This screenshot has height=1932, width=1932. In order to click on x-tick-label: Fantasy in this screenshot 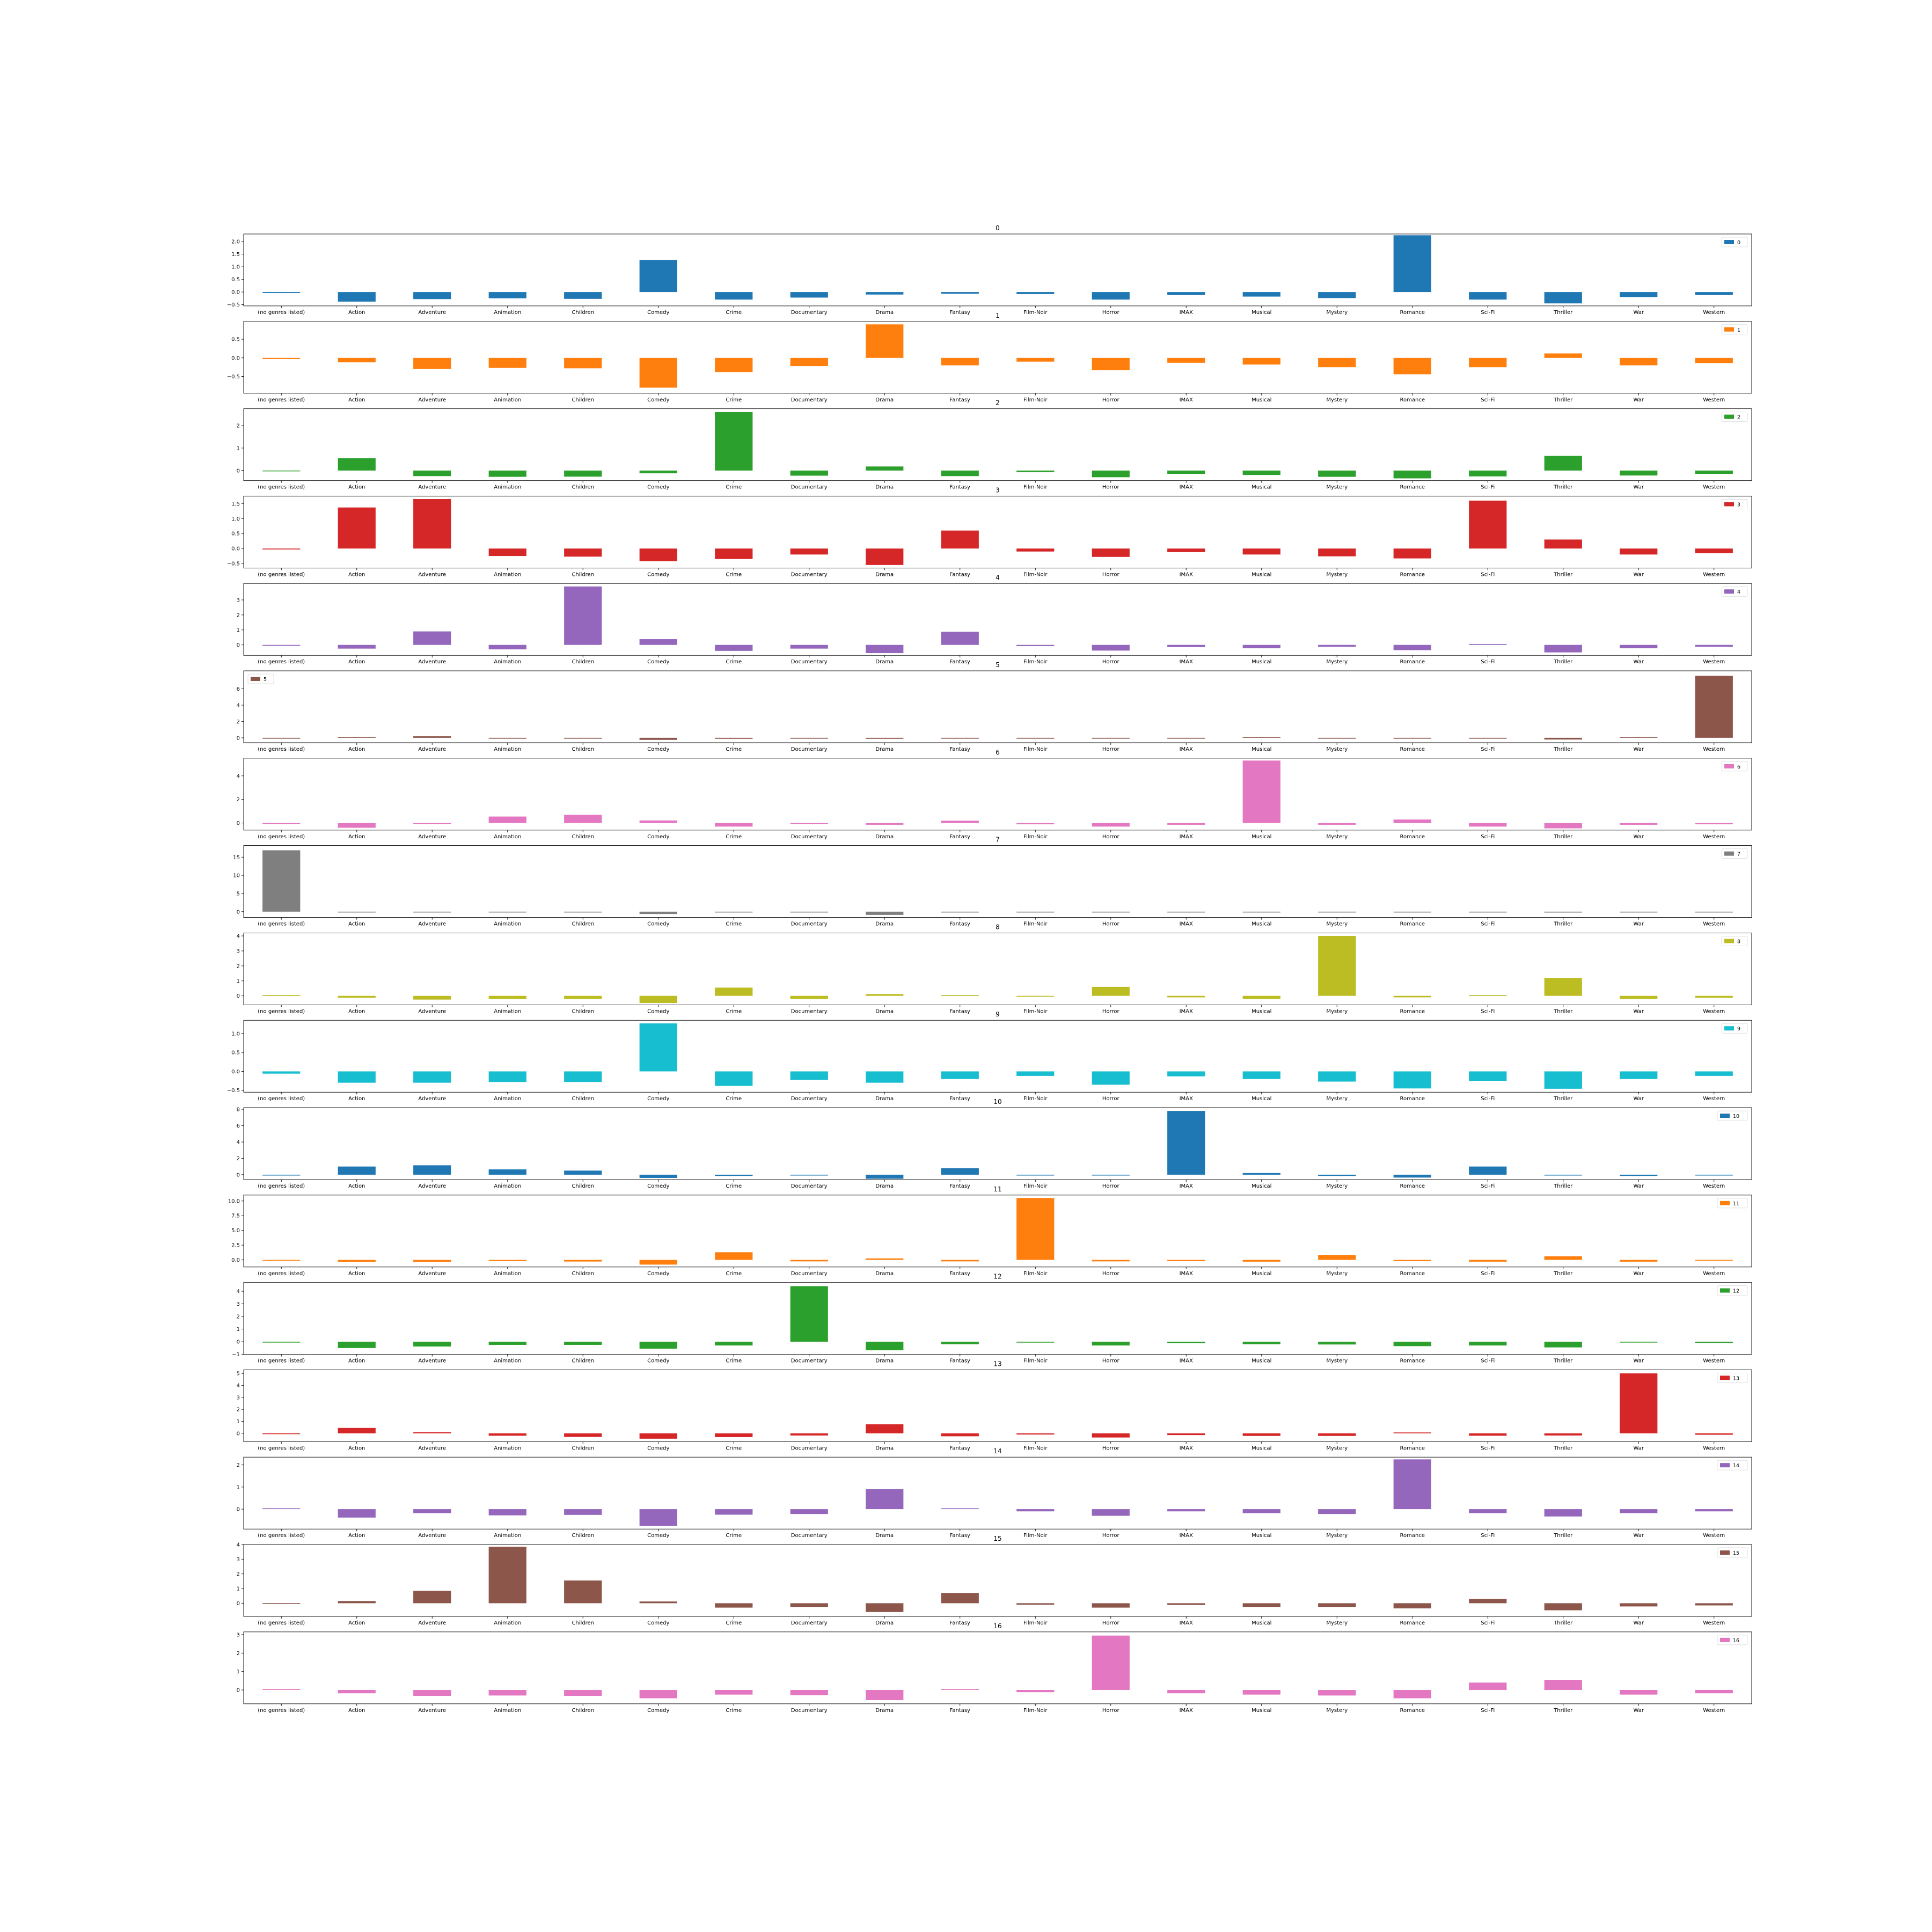, I will do `click(960, 574)`.